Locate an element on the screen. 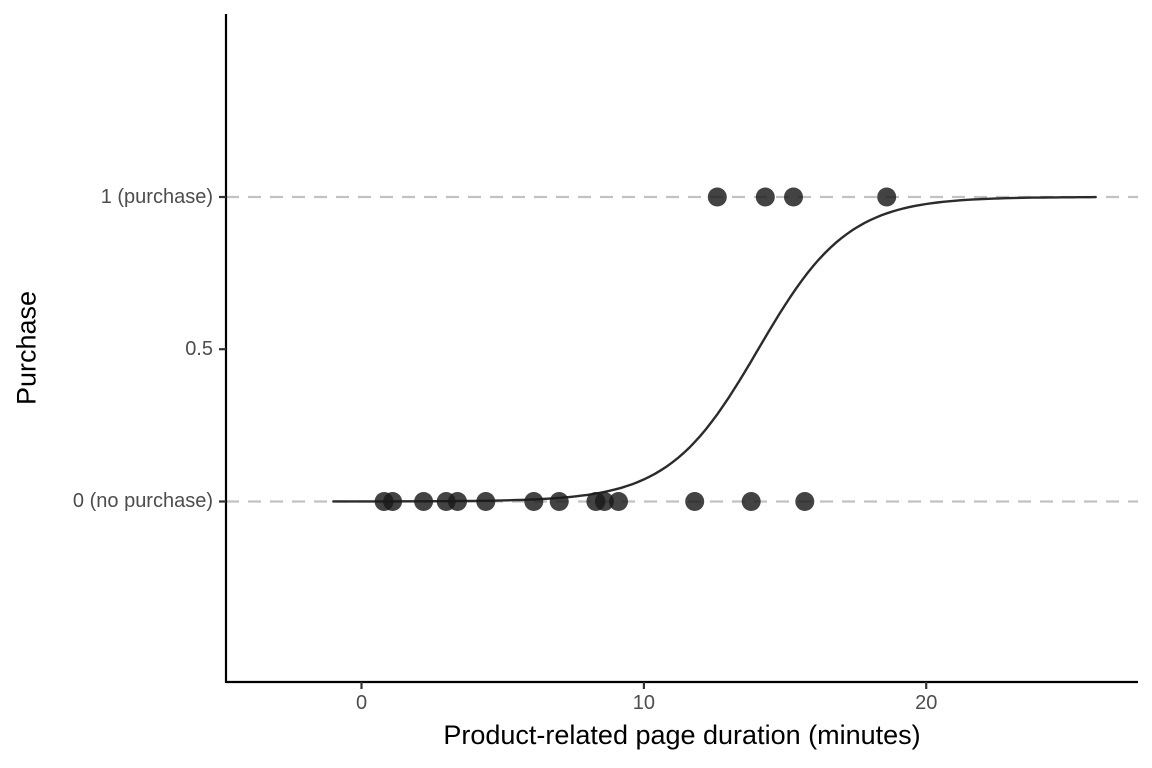 This screenshot has width=1152, height=768. x-axis-title-text: Product-related page duration (minutes) is located at coordinates (682, 735).